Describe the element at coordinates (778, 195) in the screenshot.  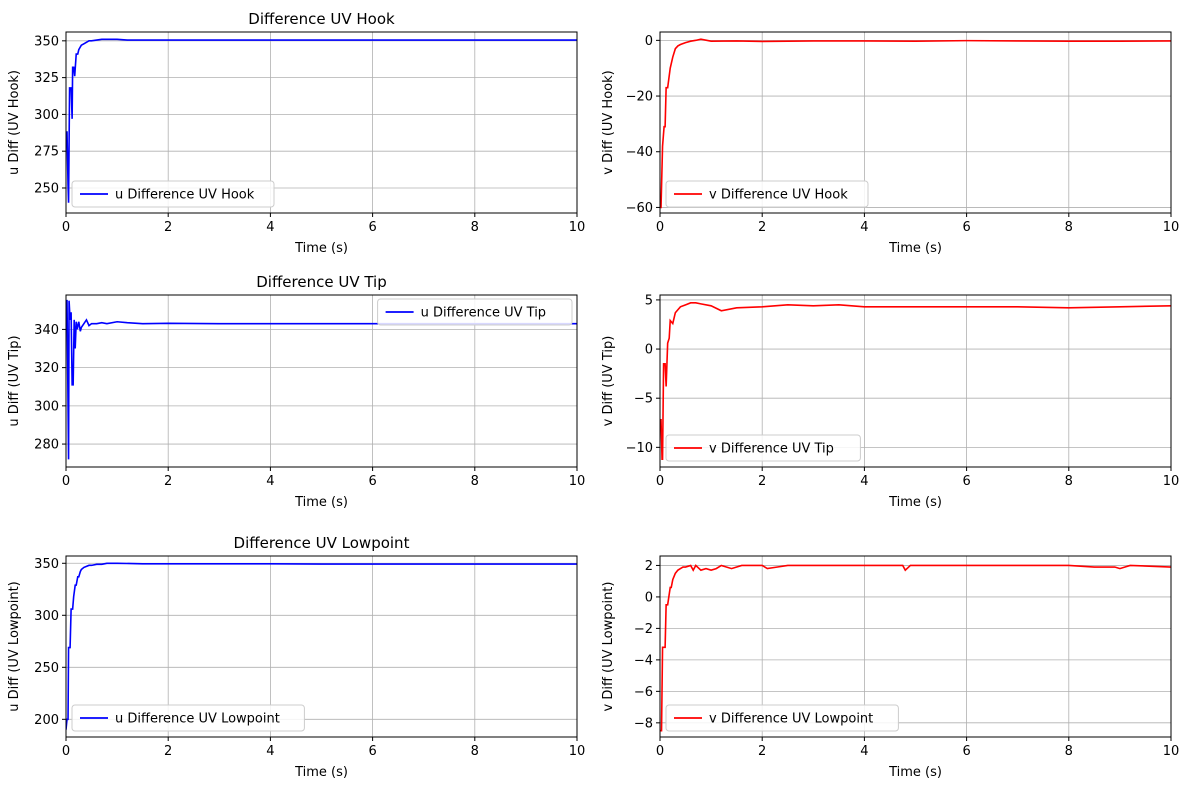
I see `legend-label: v Difference UV Hook` at that location.